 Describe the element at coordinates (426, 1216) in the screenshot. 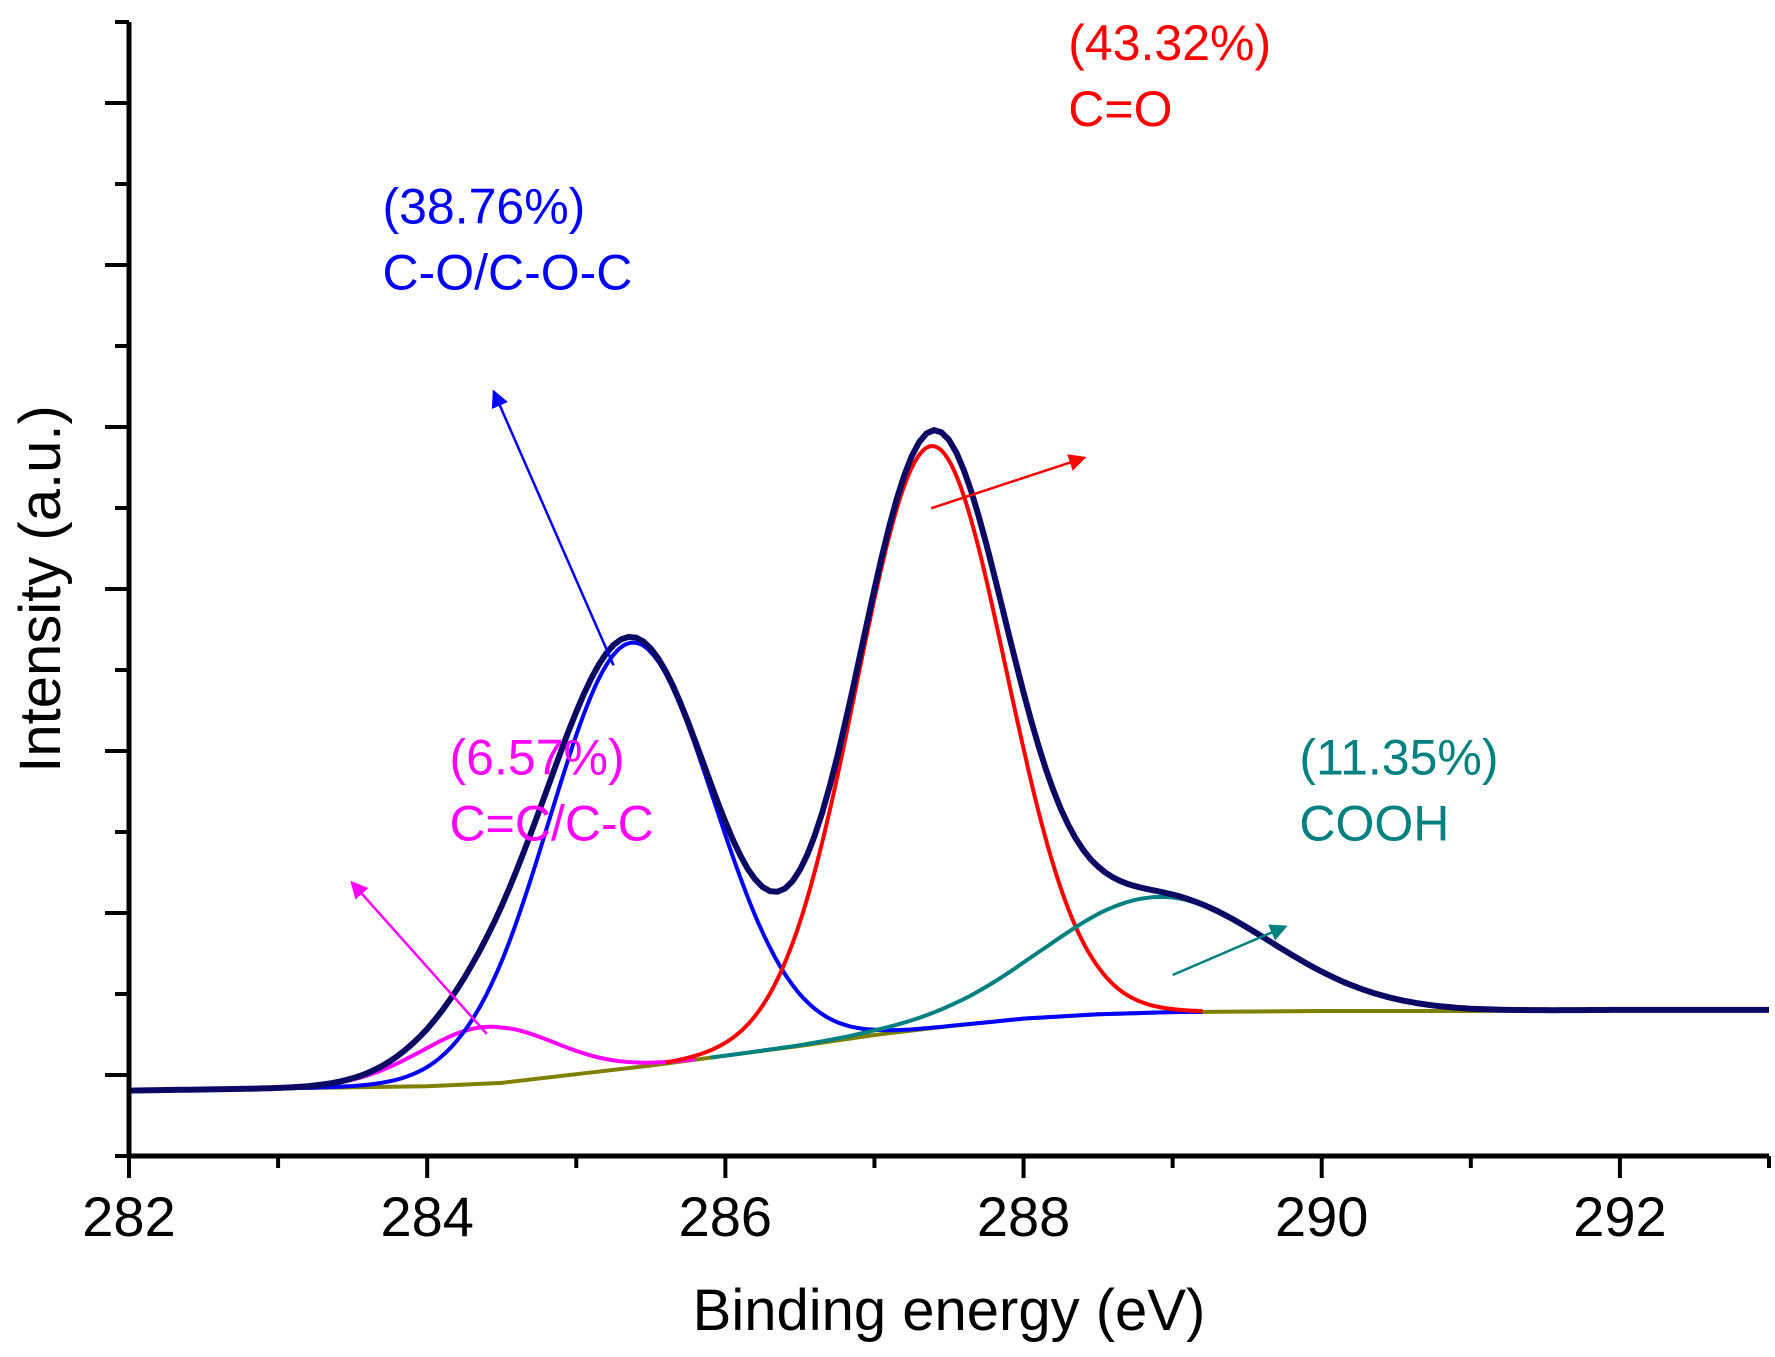

I see `x-tick-label: 284` at that location.